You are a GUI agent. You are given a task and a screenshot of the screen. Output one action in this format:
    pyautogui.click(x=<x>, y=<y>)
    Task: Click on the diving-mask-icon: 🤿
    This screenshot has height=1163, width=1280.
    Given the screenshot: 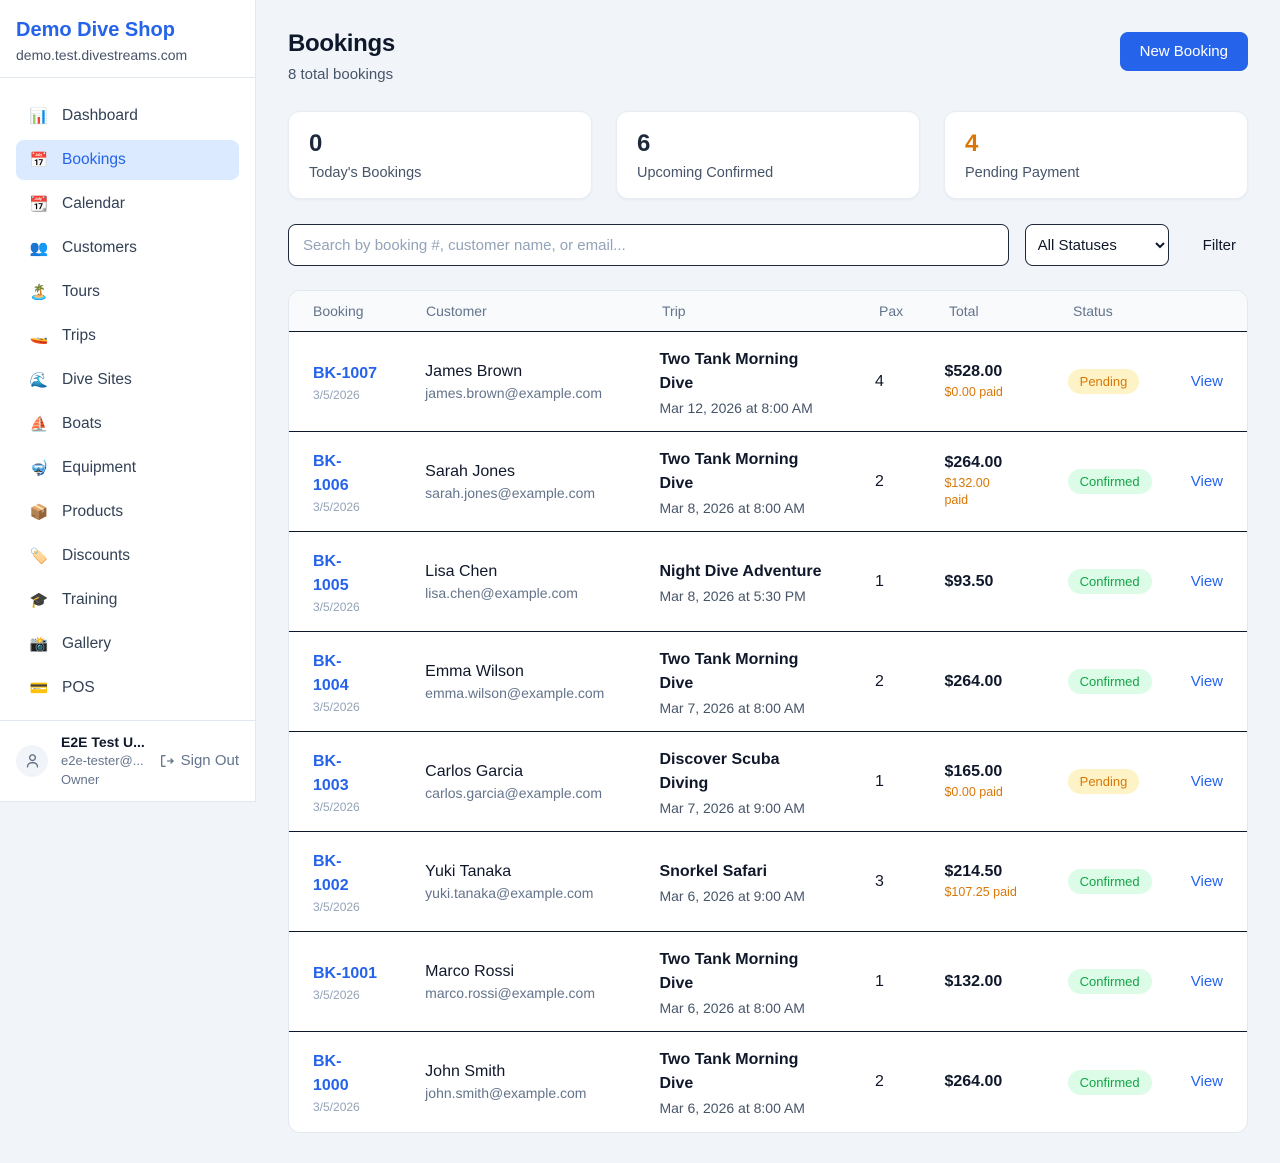 What is the action you would take?
    pyautogui.click(x=39, y=468)
    